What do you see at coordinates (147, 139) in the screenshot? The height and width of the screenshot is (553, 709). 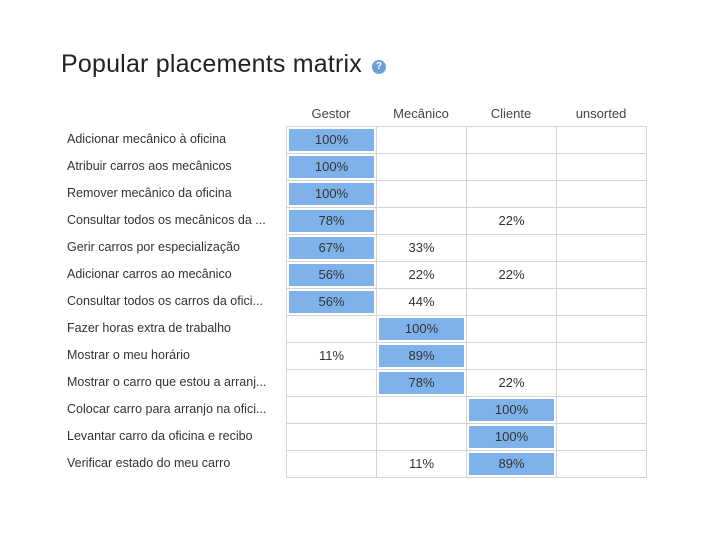 I see `row-label: Adicionar mecânico à oficina` at bounding box center [147, 139].